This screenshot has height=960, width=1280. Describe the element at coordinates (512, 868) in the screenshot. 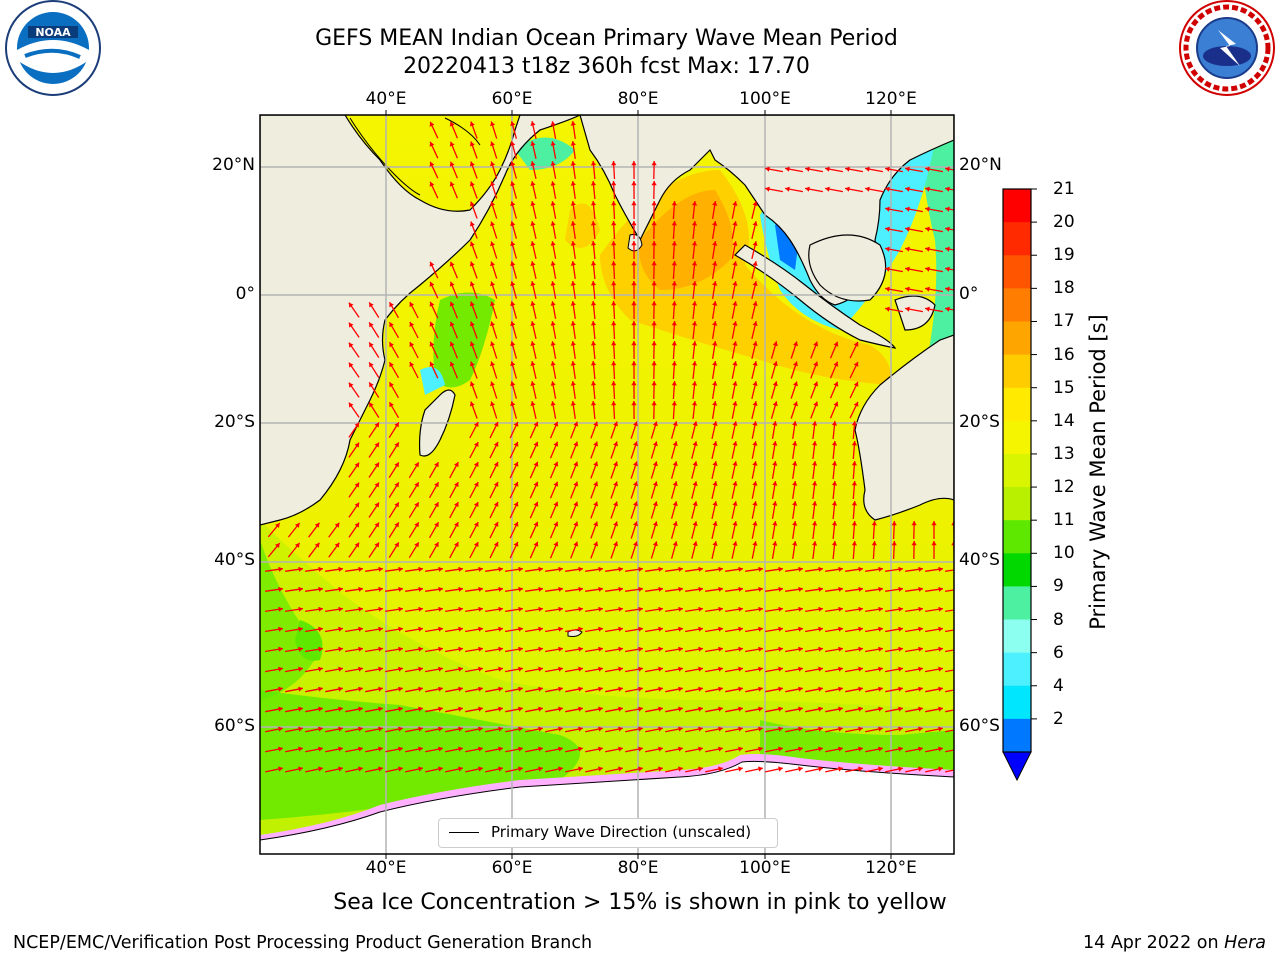

I see `bottom-tick-60e: 60°E` at that location.